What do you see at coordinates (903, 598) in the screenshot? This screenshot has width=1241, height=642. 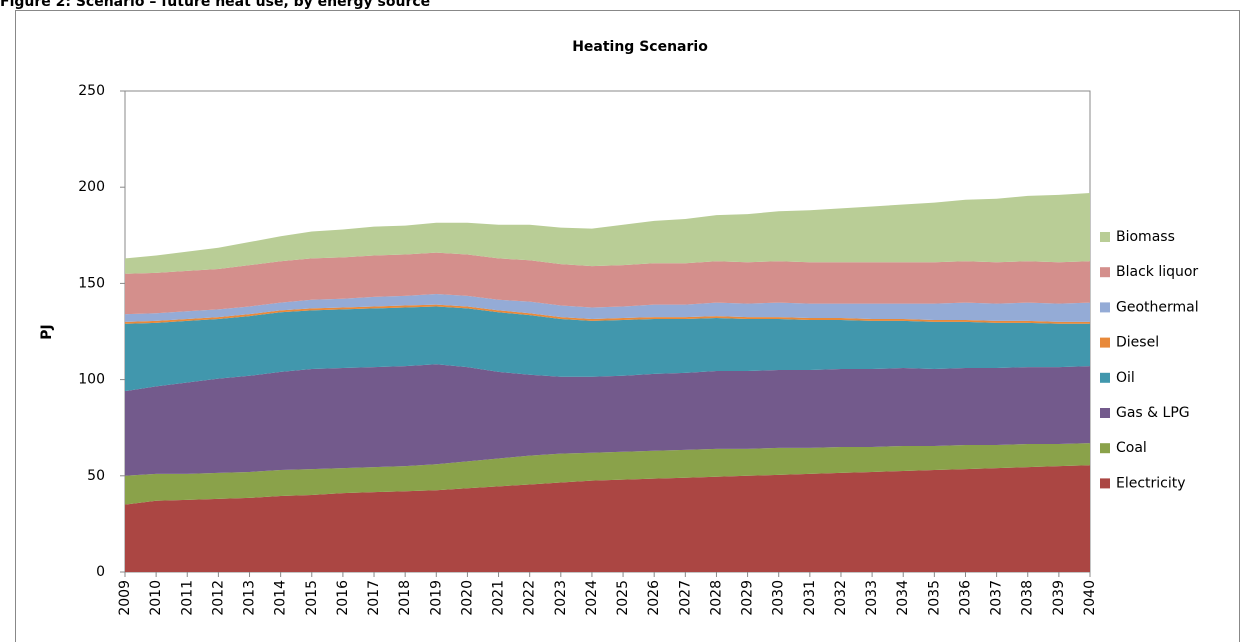 I see `x-tick-label: 2034` at bounding box center [903, 598].